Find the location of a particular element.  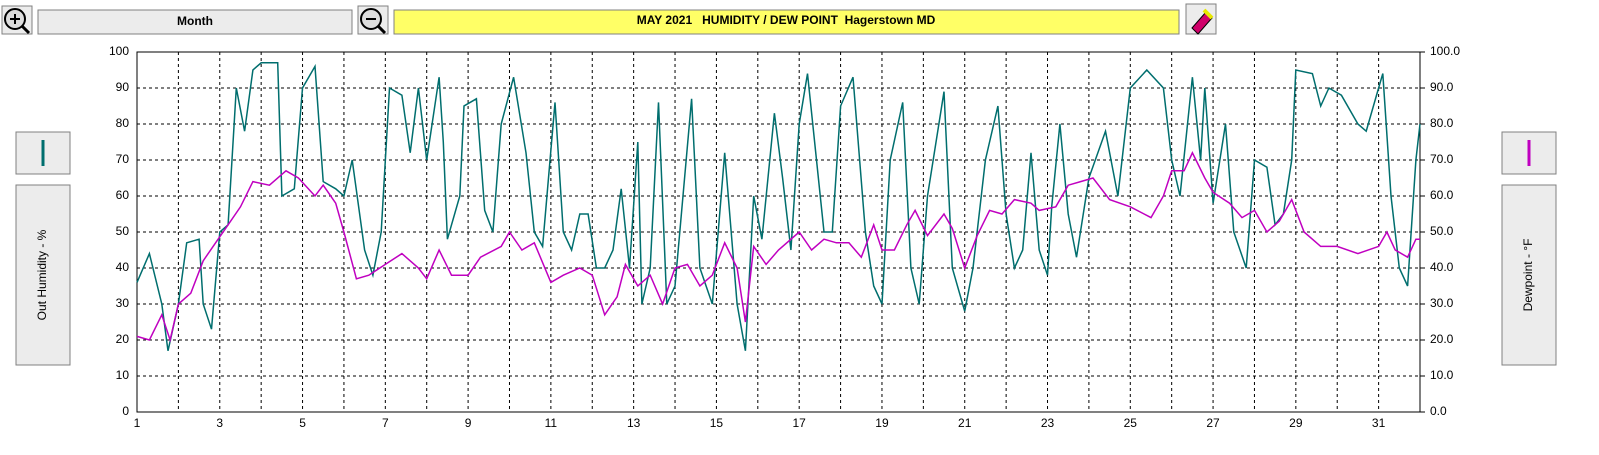

y2-tick-label: 90.0 is located at coordinates (1442, 87).